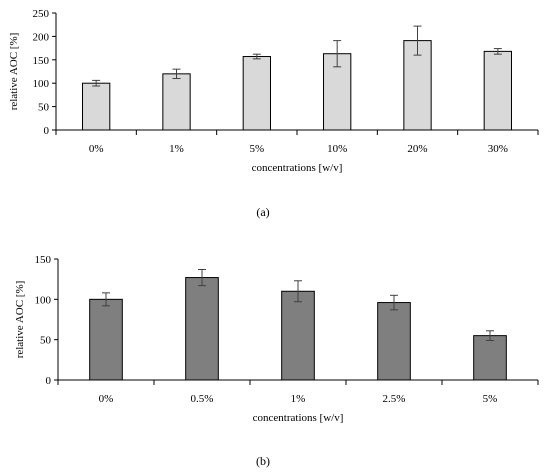 The image size is (550, 473). I want to click on x-tick-label: 0.5%, so click(202, 399).